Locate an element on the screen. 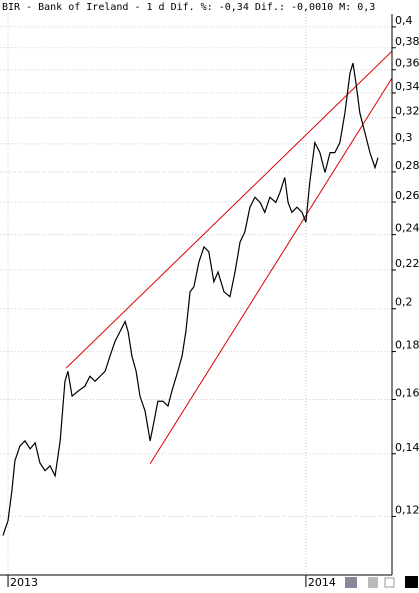 The image size is (419, 593). y-tick-label: 0,14 is located at coordinates (407, 447).